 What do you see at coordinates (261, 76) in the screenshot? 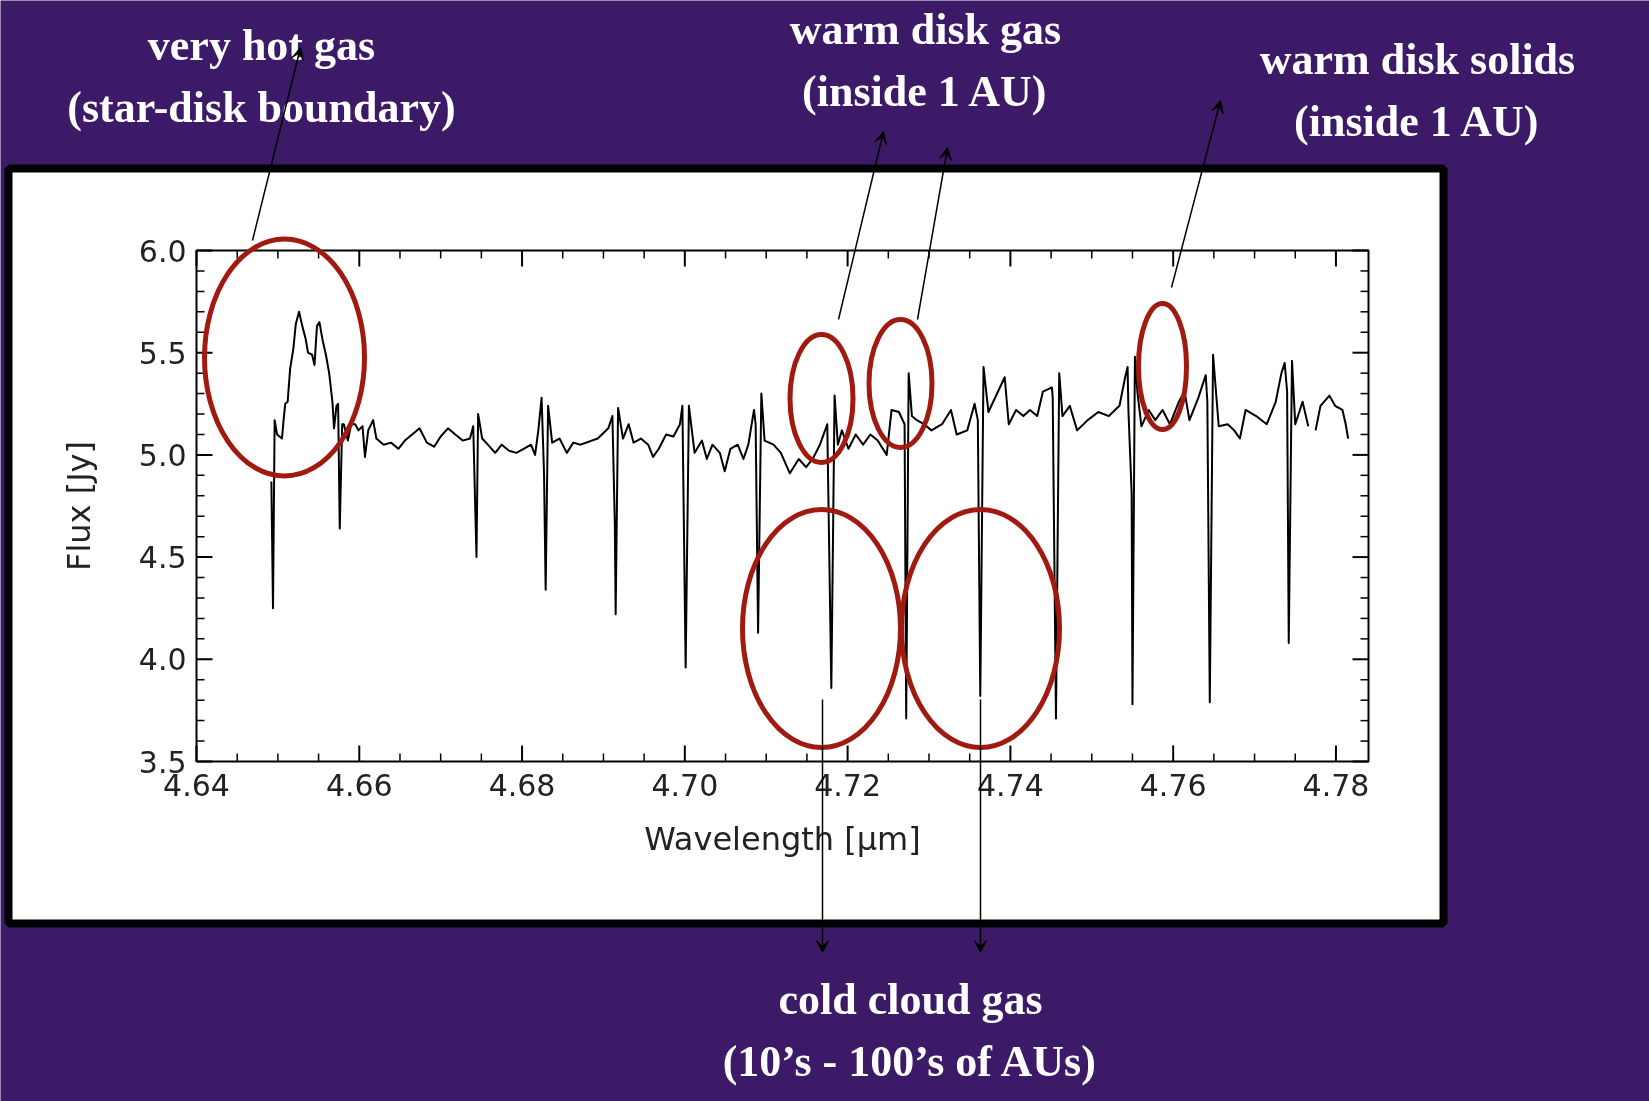
I see `text: very hot gas (star-disk boundary)` at bounding box center [261, 76].